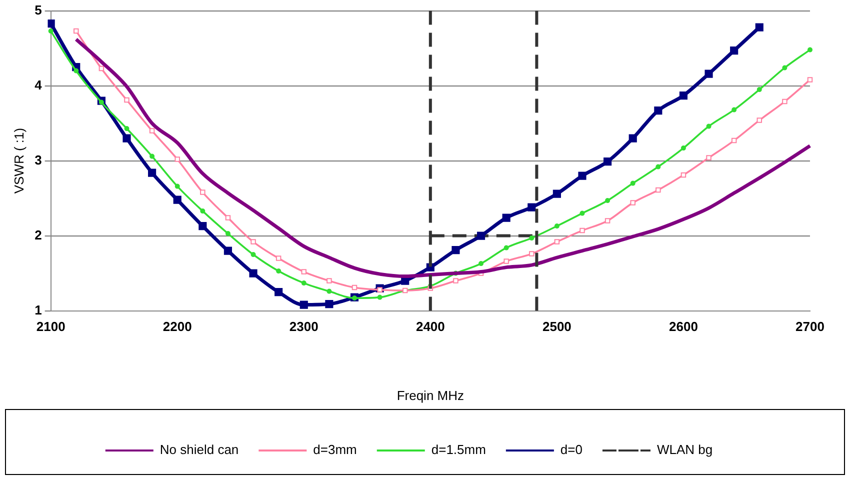 Image resolution: width=850 pixels, height=481 pixels. I want to click on x-tick-label: 2200, so click(177, 326).